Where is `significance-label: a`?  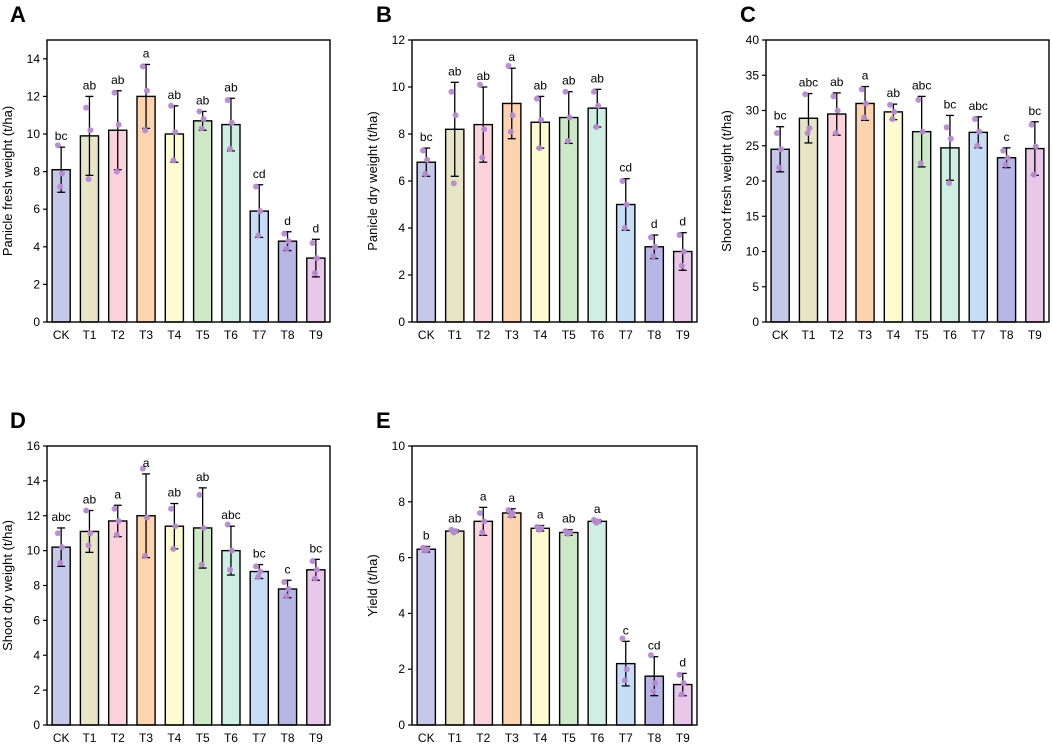 significance-label: a is located at coordinates (865, 76).